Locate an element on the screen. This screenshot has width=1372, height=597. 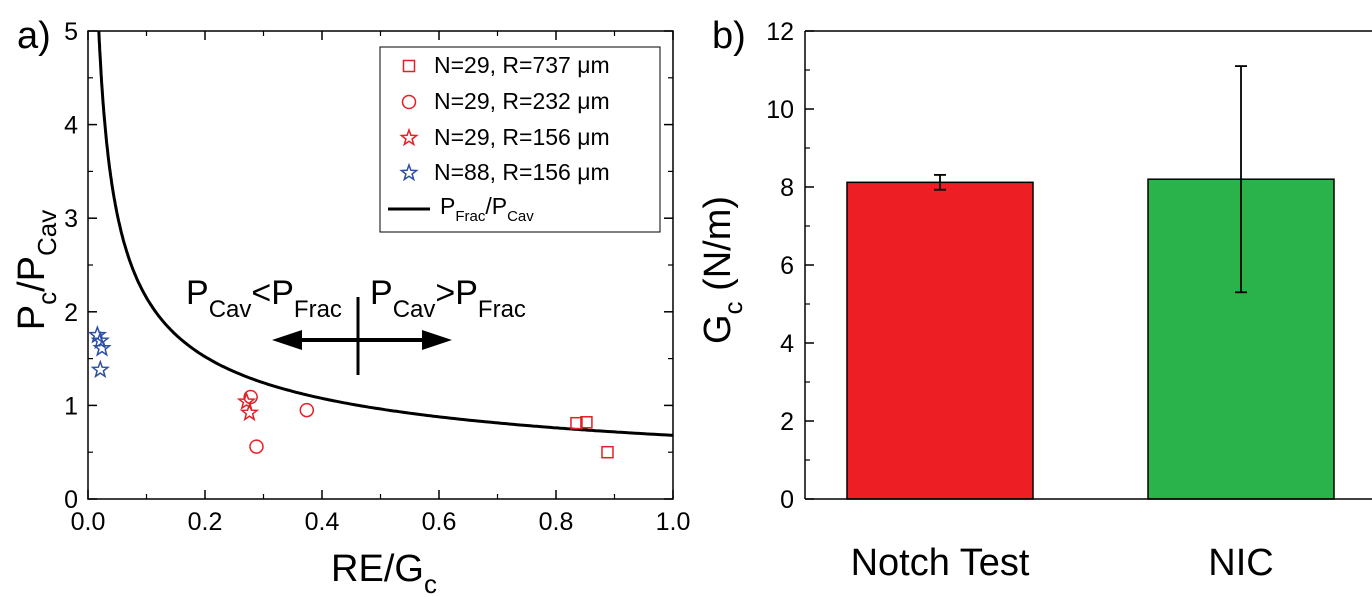
y-tick-label: 1 is located at coordinates (71, 406).